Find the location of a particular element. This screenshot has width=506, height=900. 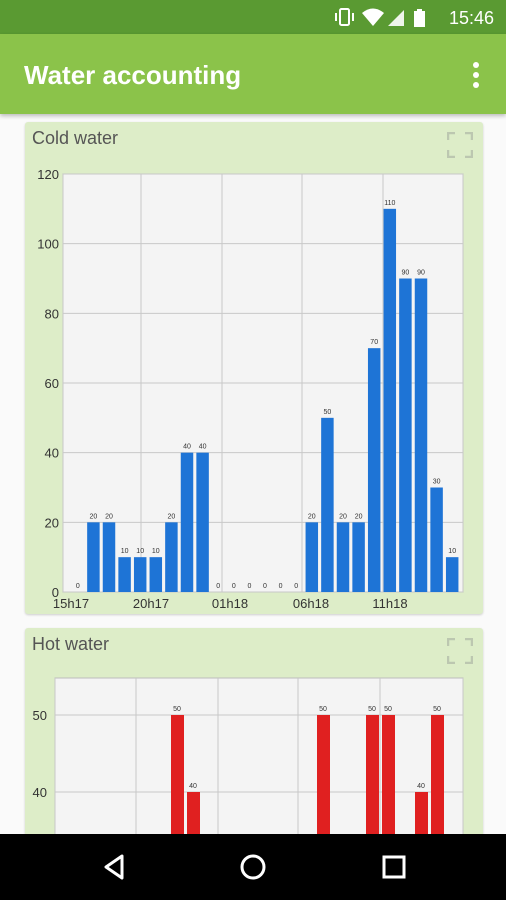

hot-water-chart: 40 50 50 40 50 50 50 40 50 is located at coordinates (248, 755).